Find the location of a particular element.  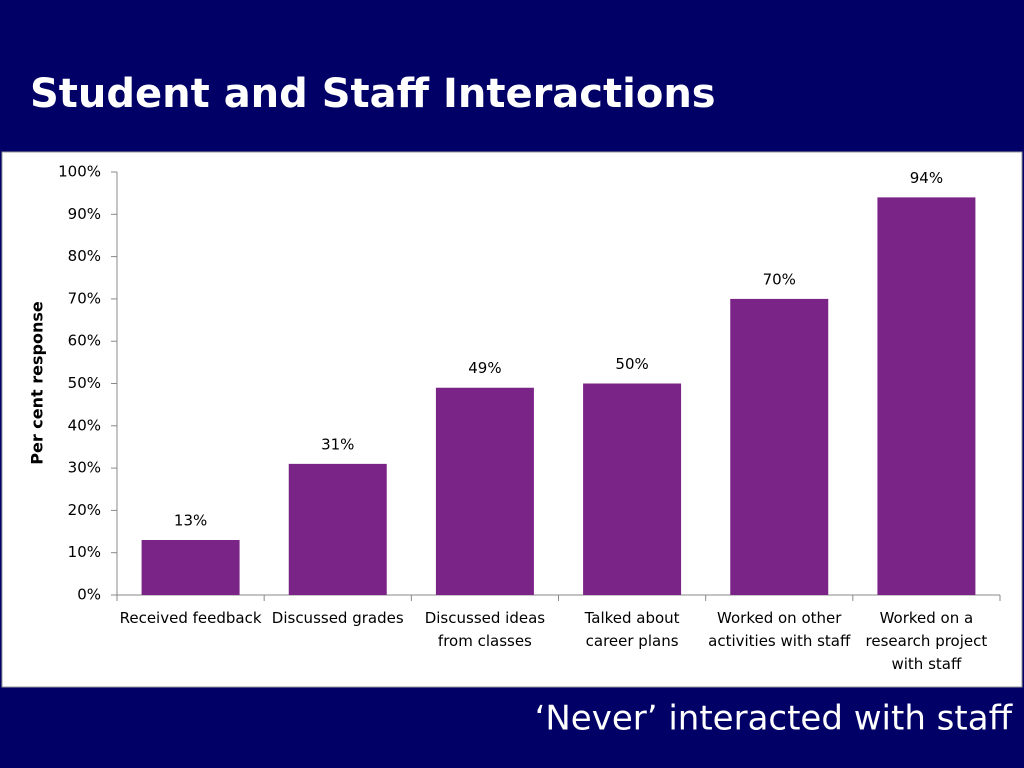

x-tick-label: Worked on other activities with staff is located at coordinates (779, 629).